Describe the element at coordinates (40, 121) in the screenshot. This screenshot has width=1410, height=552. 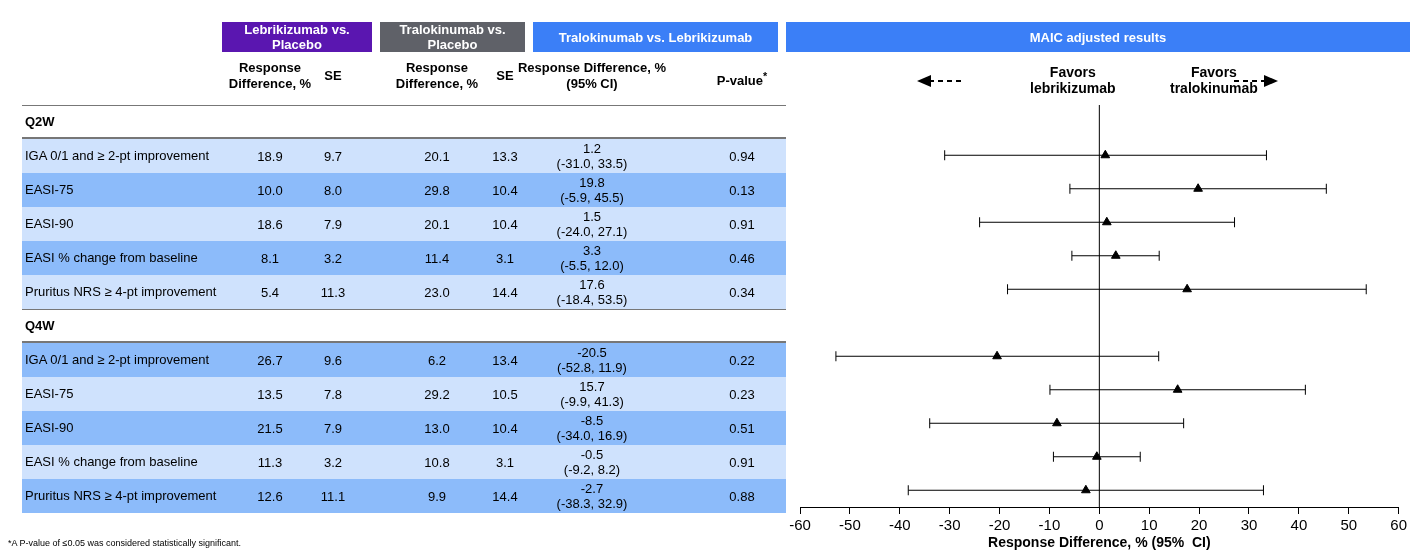
I see `category-label: Q2W` at that location.